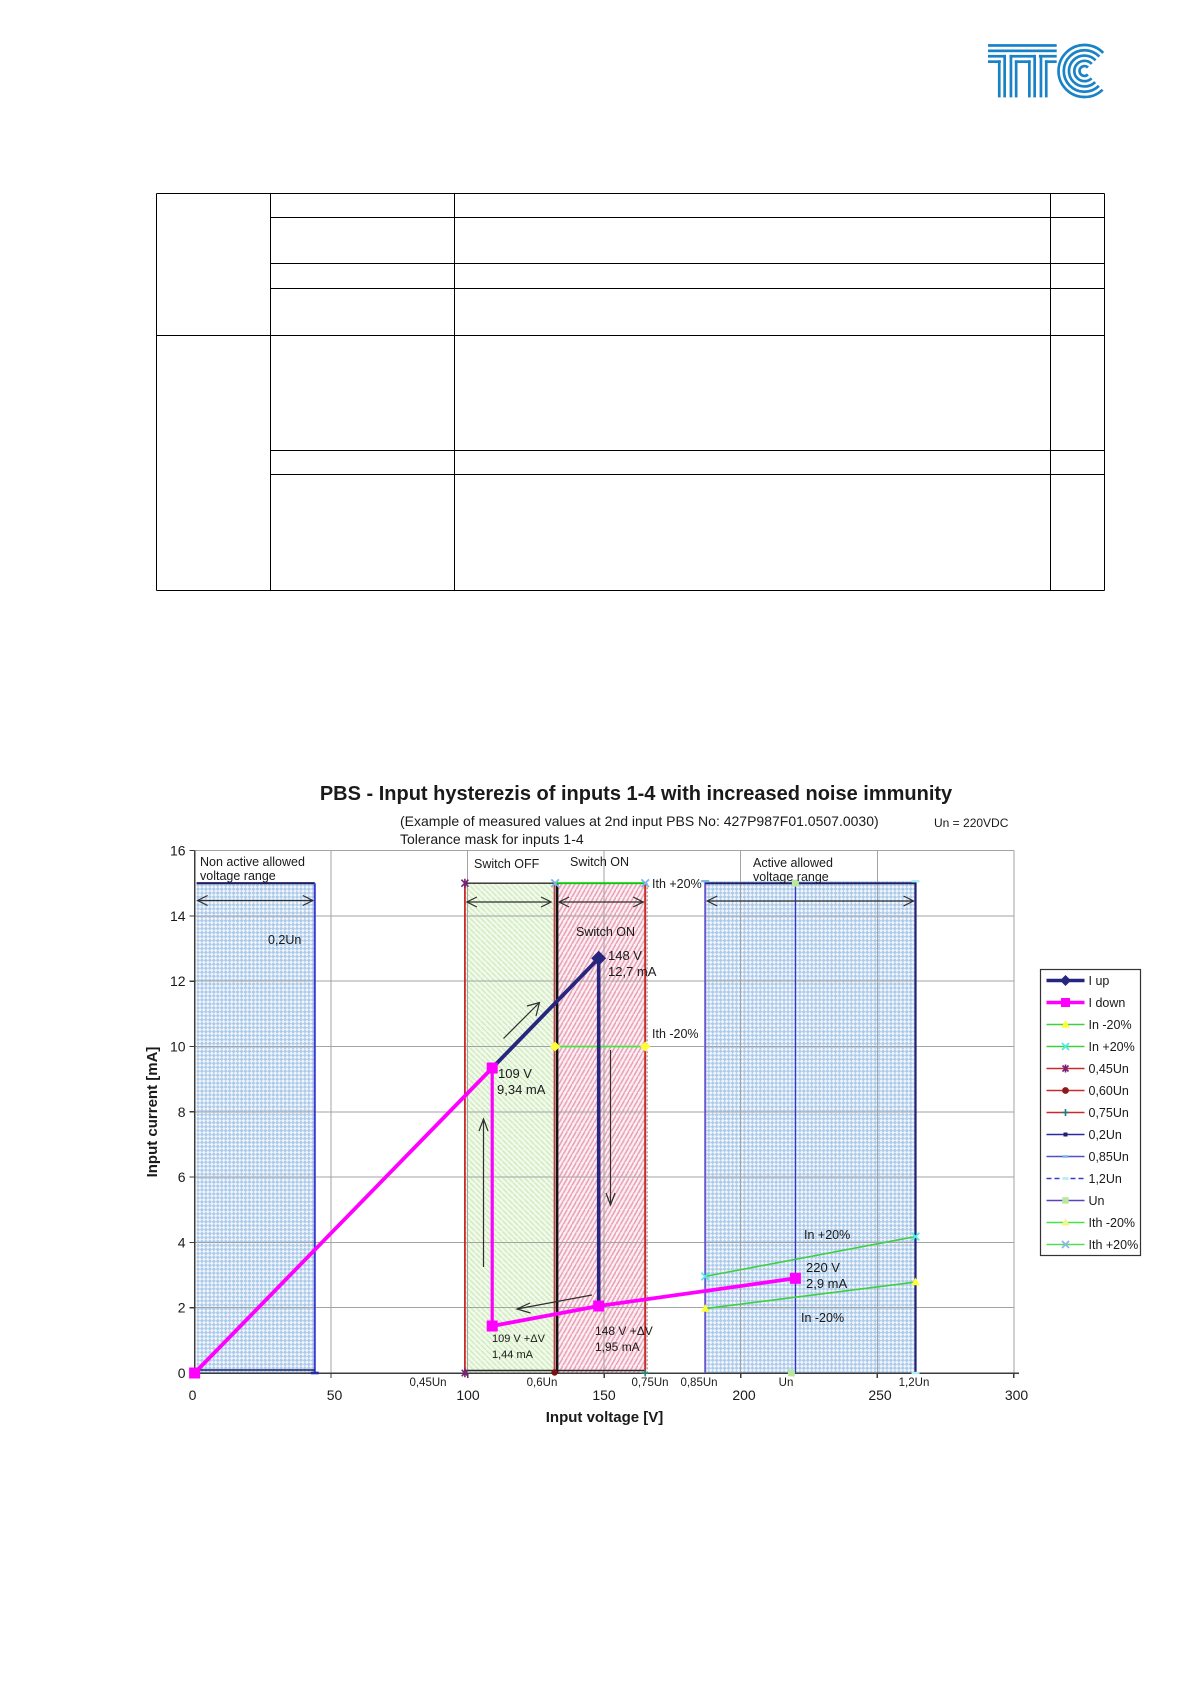 Image resolution: width=1190 pixels, height=1684 pixels. Describe the element at coordinates (625, 955) in the screenshot. I see `svg-text: 148 V` at that location.